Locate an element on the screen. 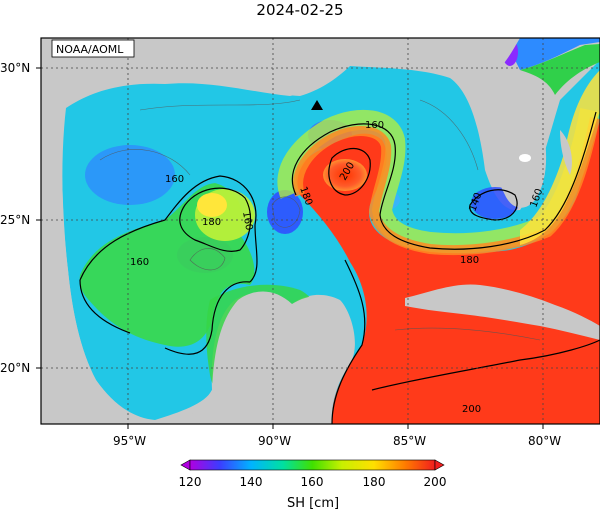 Image resolution: width=600 pixels, height=515 pixels. florida-current-band is located at coordinates (560, 157).